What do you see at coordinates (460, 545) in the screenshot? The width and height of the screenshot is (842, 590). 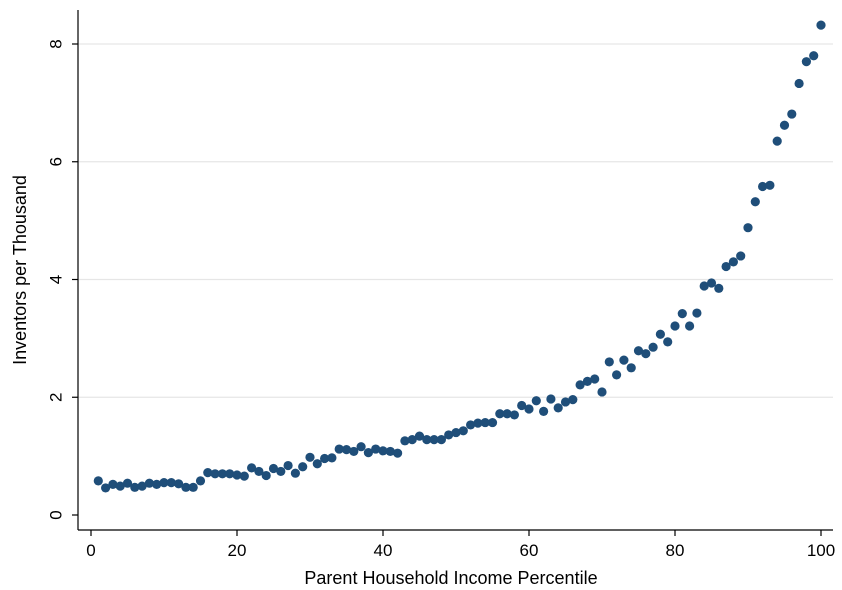 I see `x-ticks: 0 20 40 60 80 100` at bounding box center [460, 545].